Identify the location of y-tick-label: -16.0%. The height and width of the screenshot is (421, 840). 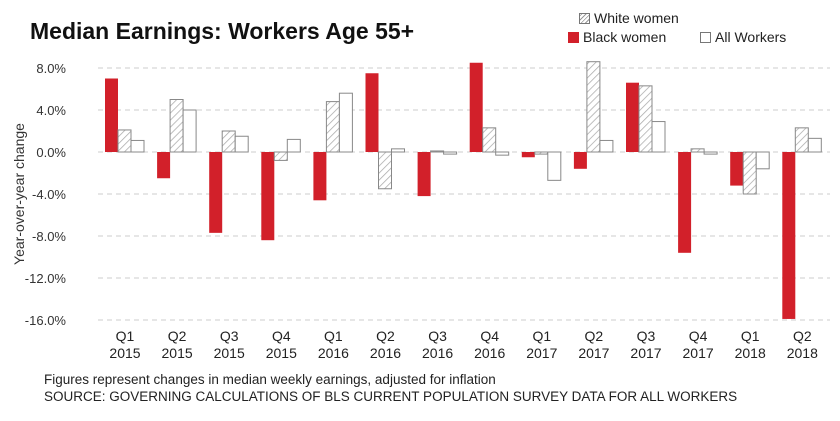
(46, 320).